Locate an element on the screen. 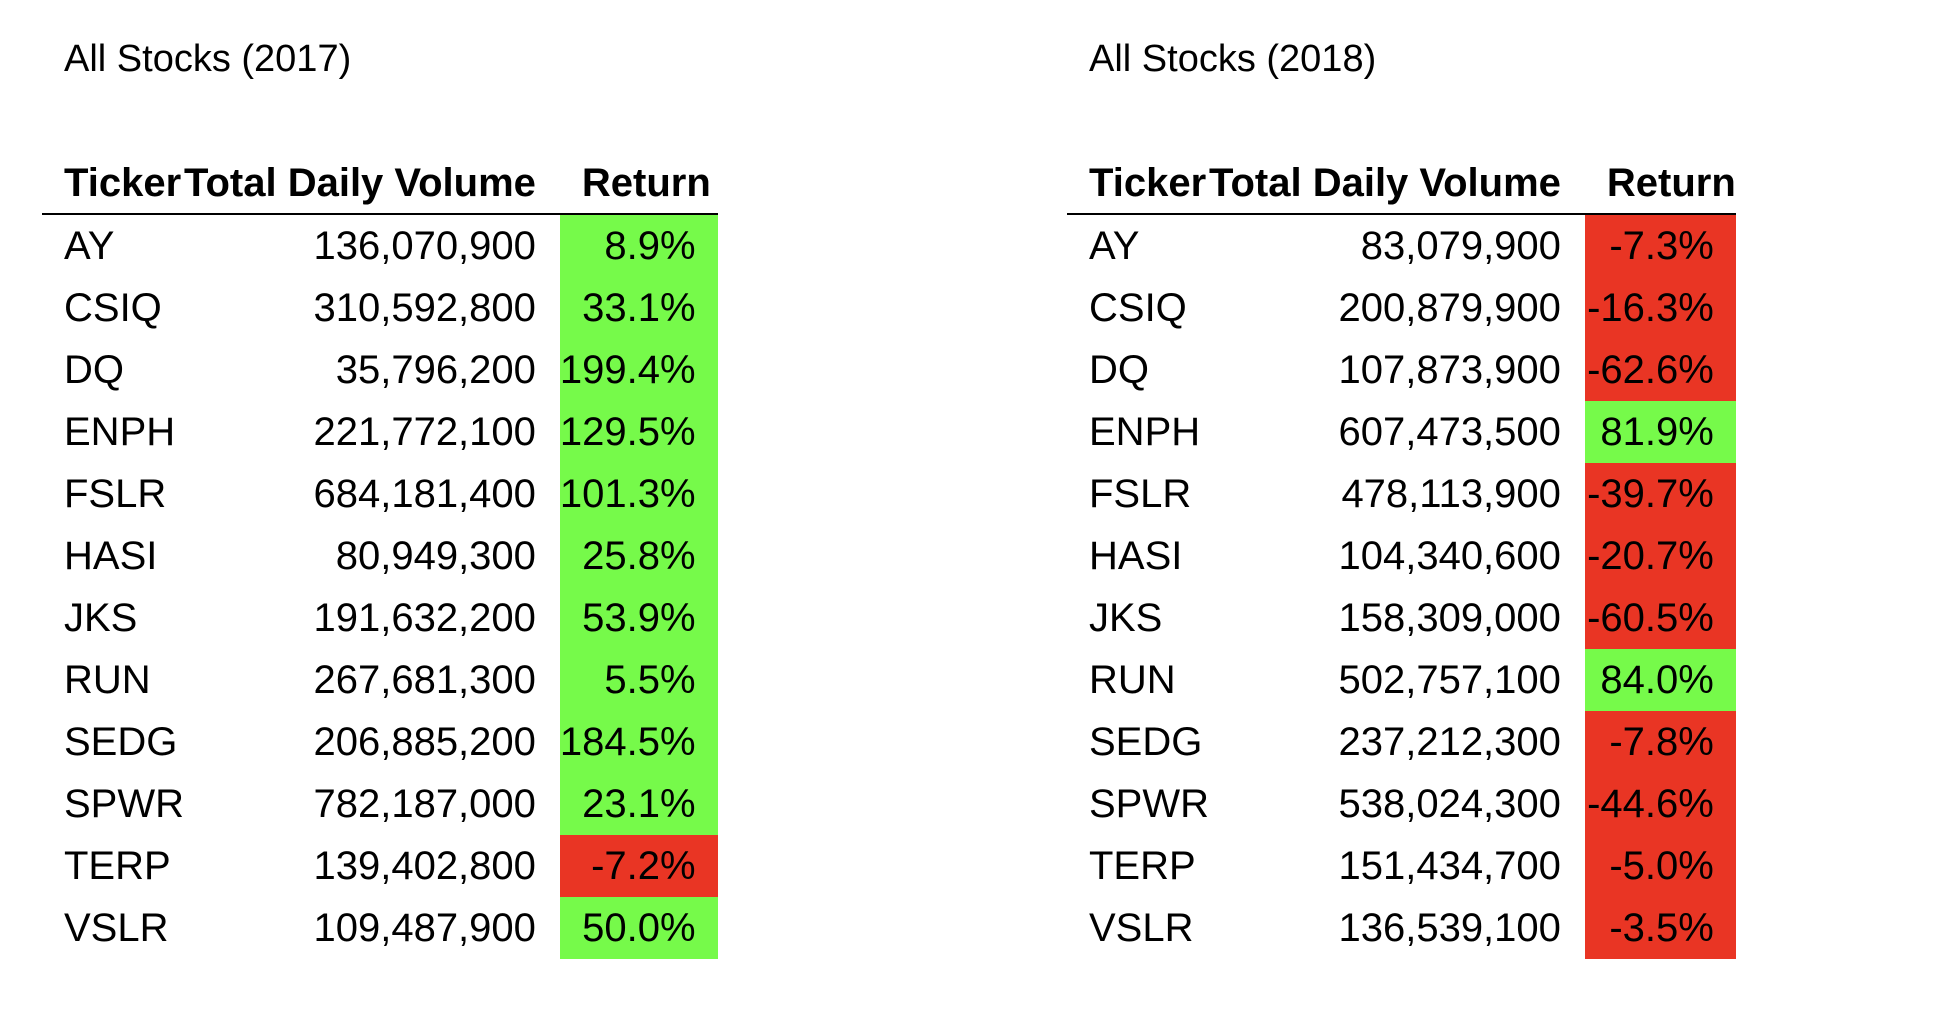 This screenshot has width=1940, height=1016. ticker-cell: SEDG is located at coordinates (121, 741).